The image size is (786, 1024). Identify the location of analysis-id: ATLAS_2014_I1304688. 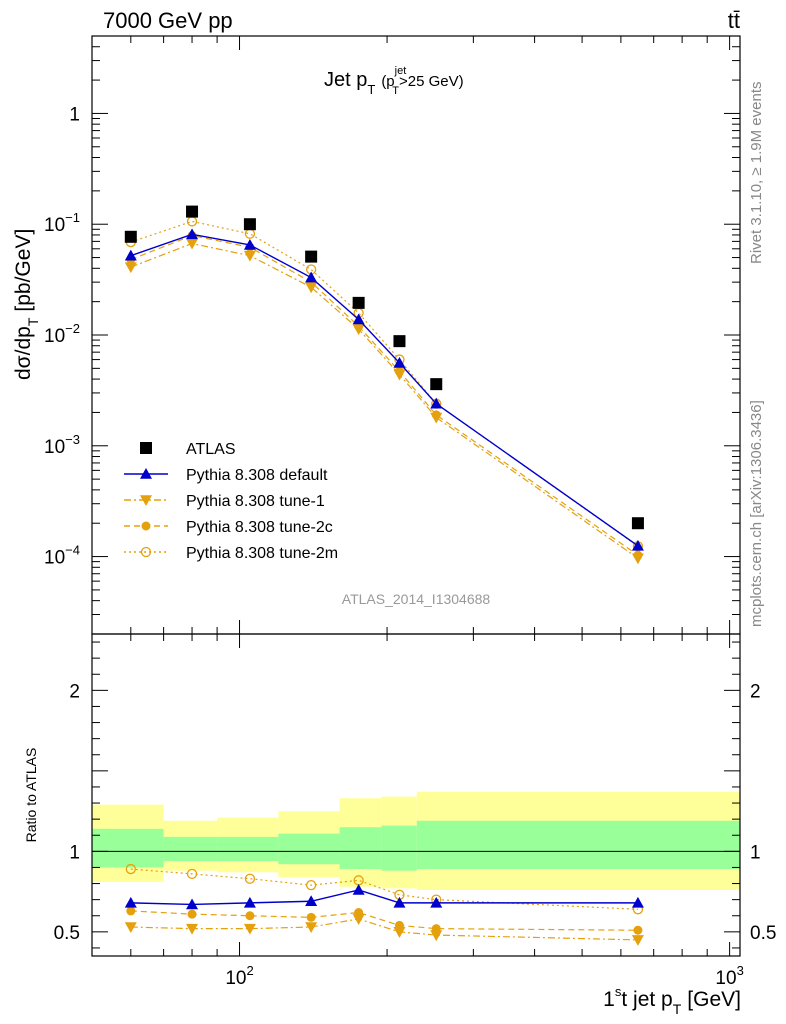
(416, 599).